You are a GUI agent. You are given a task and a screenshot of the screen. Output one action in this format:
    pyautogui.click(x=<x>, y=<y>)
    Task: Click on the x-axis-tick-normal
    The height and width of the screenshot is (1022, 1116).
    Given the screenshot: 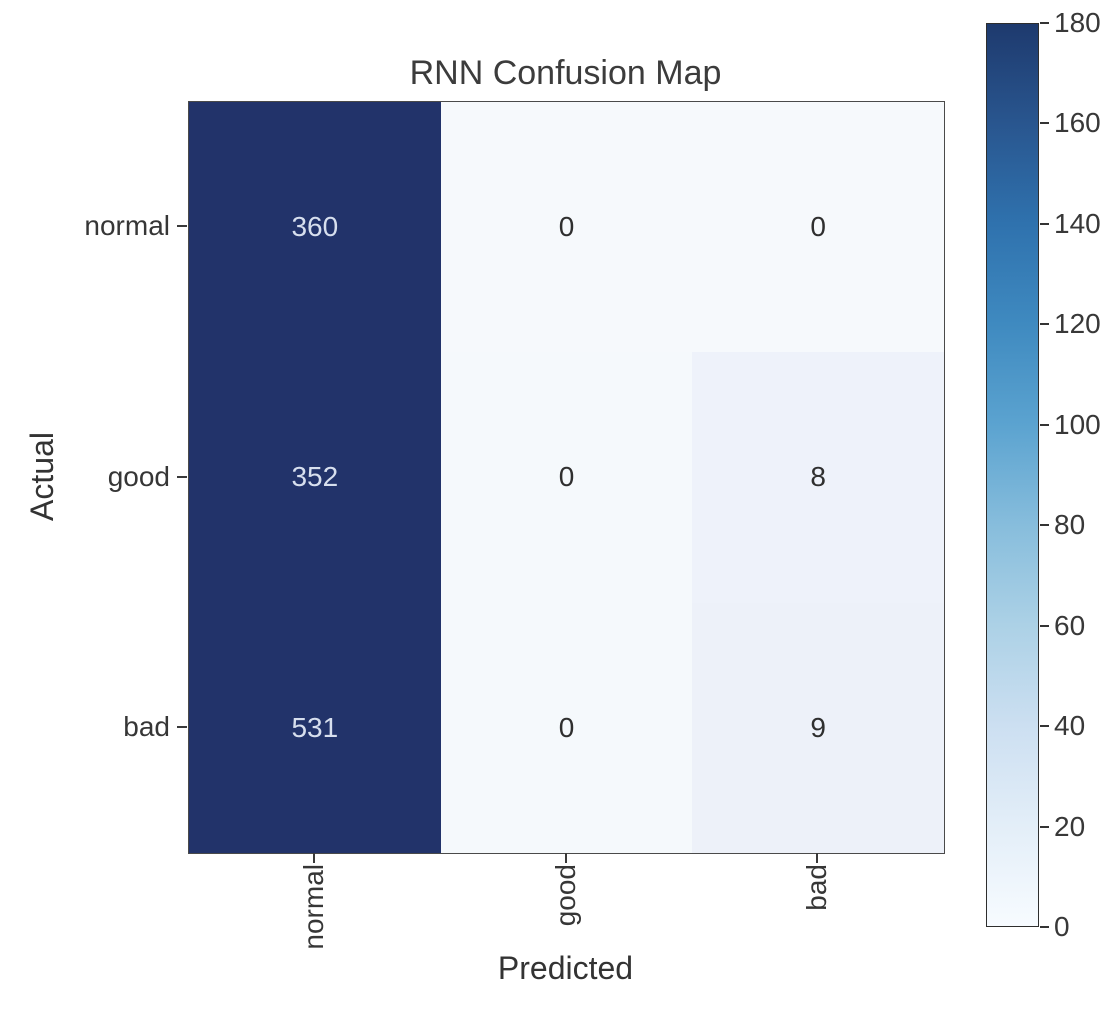 What is the action you would take?
    pyautogui.click(x=314, y=858)
    